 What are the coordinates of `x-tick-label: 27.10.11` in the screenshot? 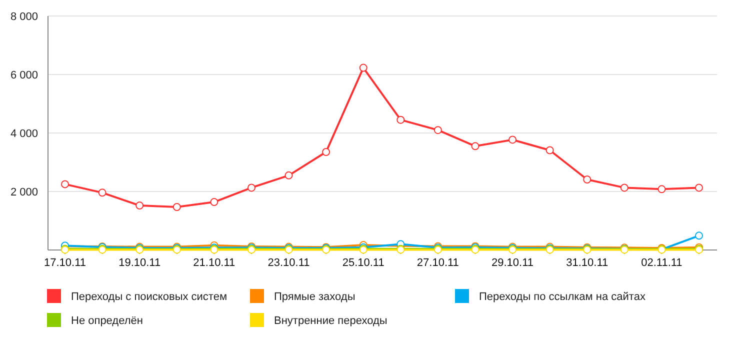 It's located at (437, 263).